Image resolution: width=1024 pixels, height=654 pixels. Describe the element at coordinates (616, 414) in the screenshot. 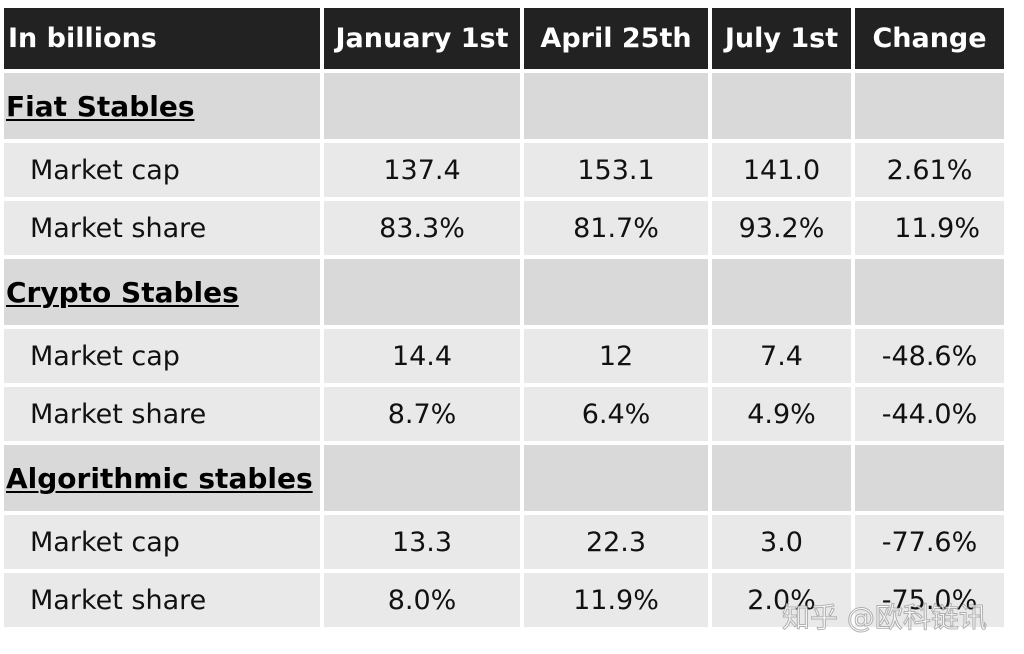

I see `value-april: 6.4%` at that location.